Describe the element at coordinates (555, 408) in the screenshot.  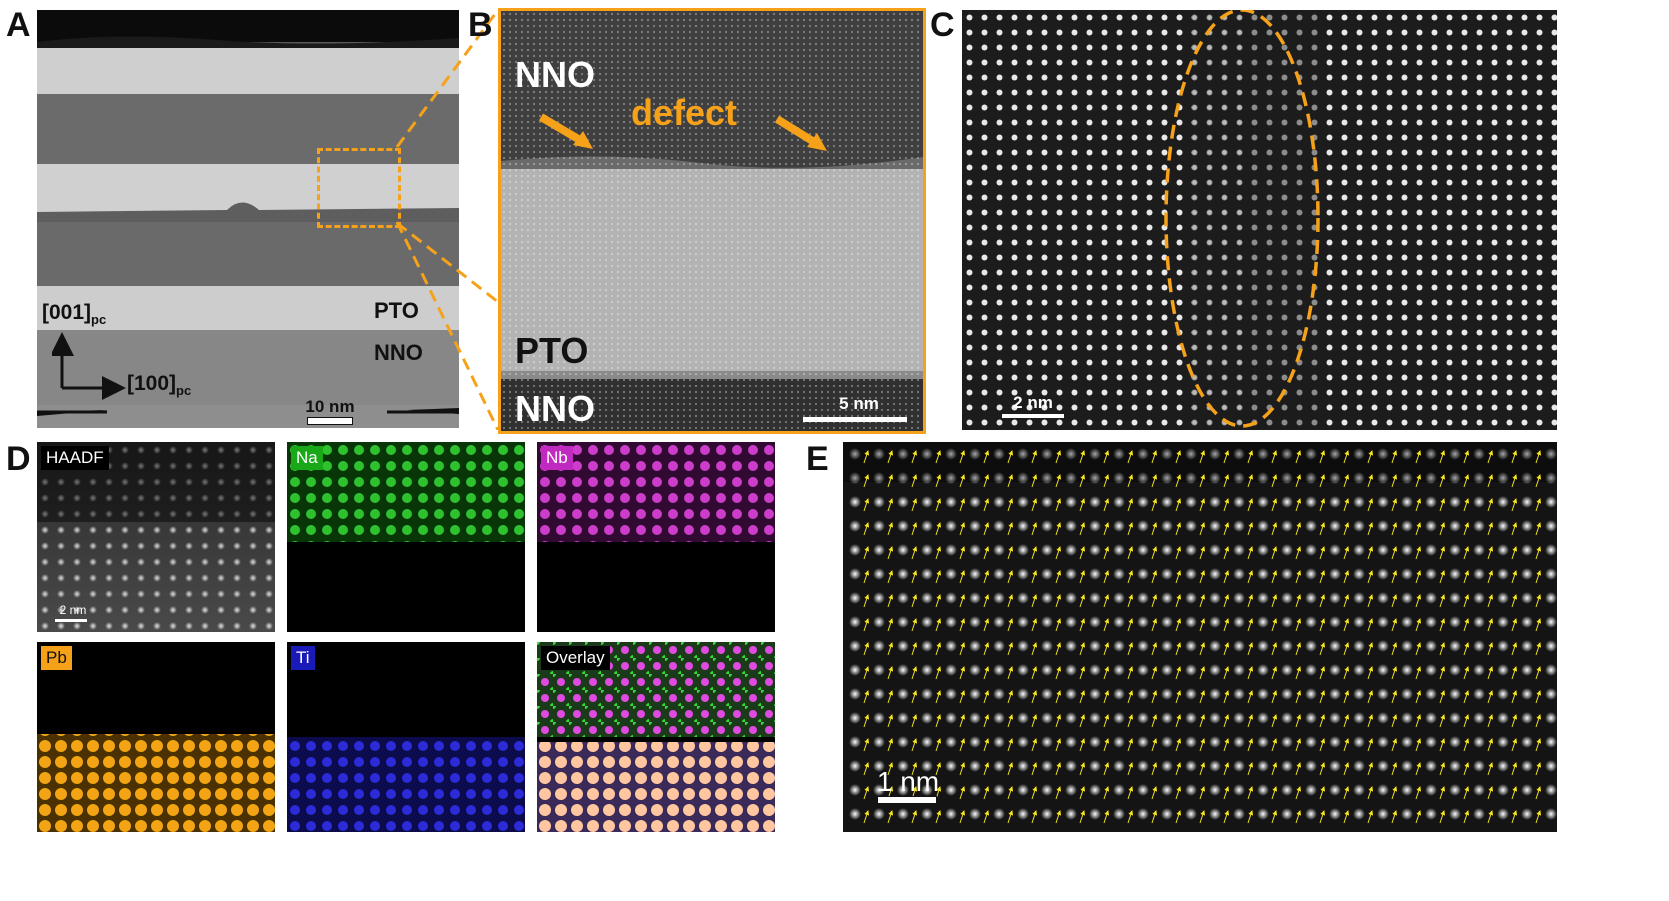
I see `b-nno-bottom-label: NNO` at that location.